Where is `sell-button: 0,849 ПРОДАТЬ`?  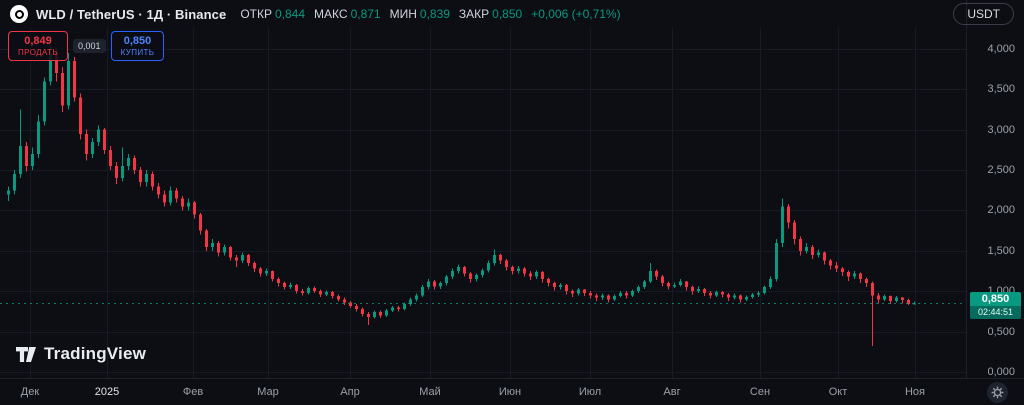
sell-button: 0,849 ПРОДАТЬ is located at coordinates (38, 46).